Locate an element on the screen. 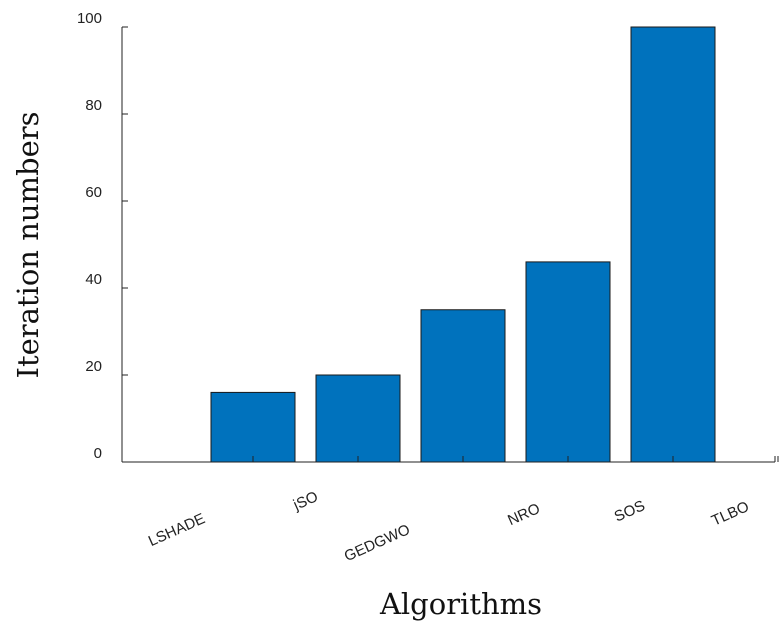 The height and width of the screenshot is (624, 783). y-tick-label: 60 is located at coordinates (93, 192).